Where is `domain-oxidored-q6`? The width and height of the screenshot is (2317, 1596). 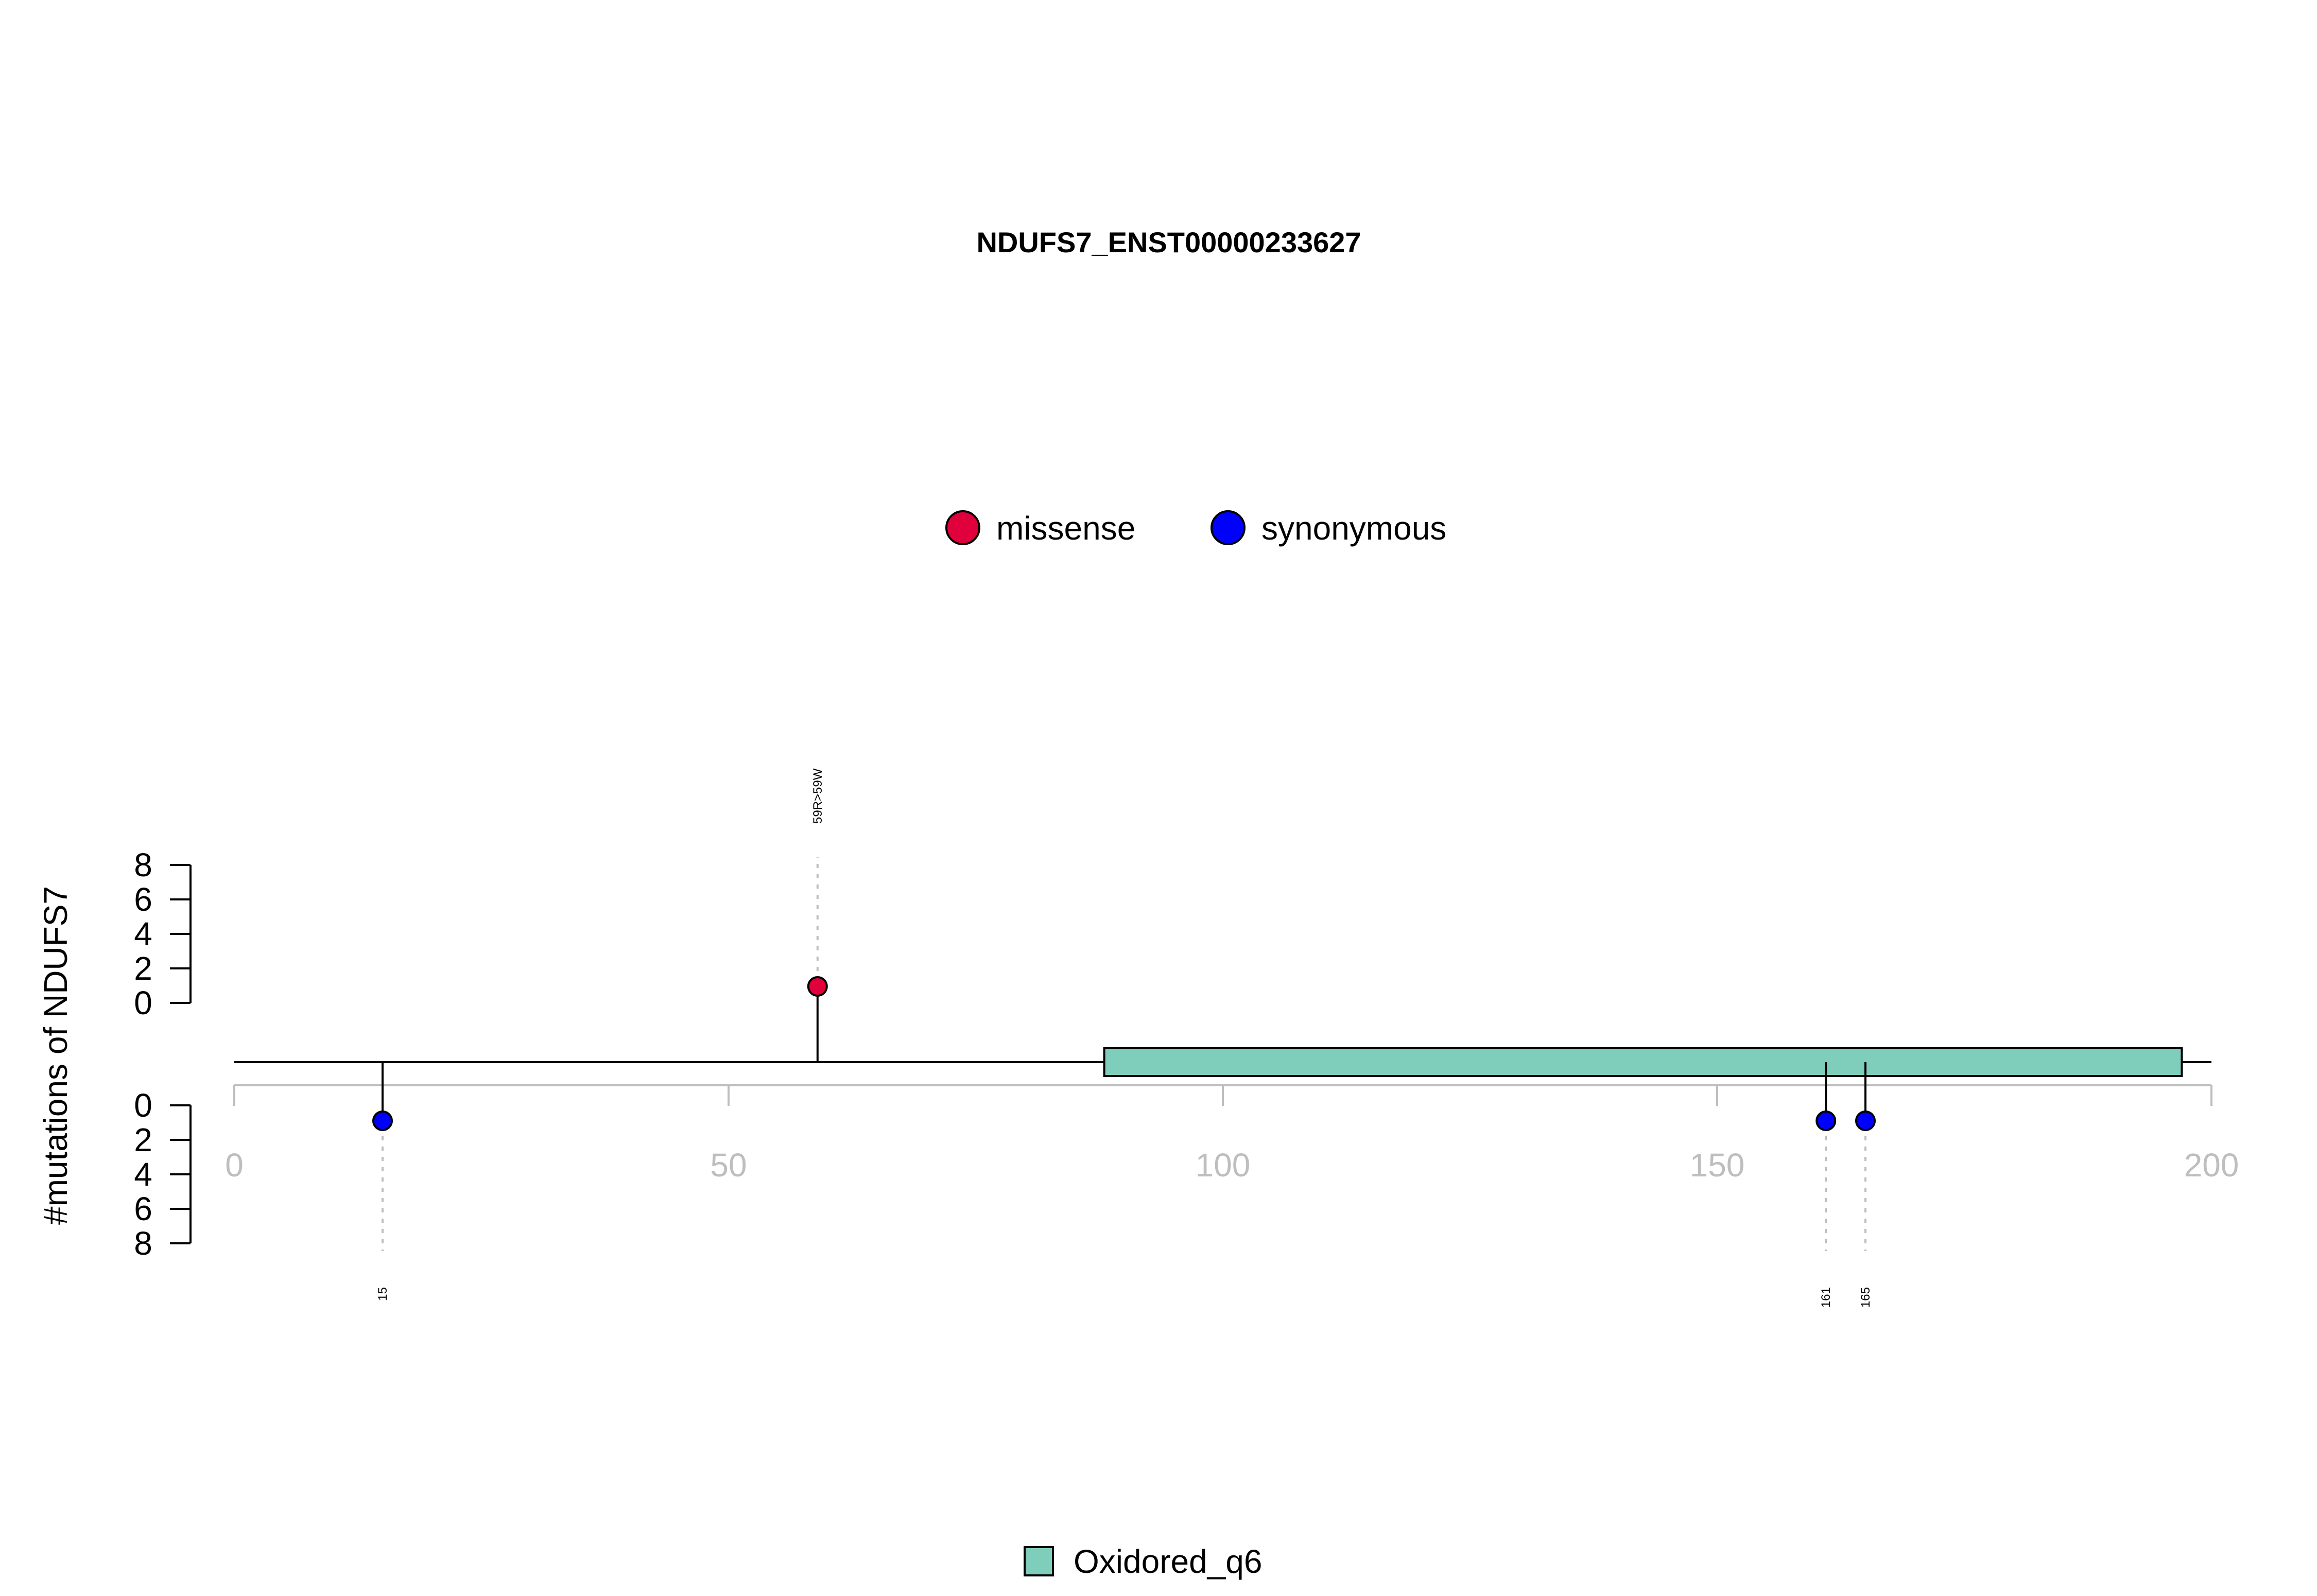 domain-oxidored-q6 is located at coordinates (1643, 1062).